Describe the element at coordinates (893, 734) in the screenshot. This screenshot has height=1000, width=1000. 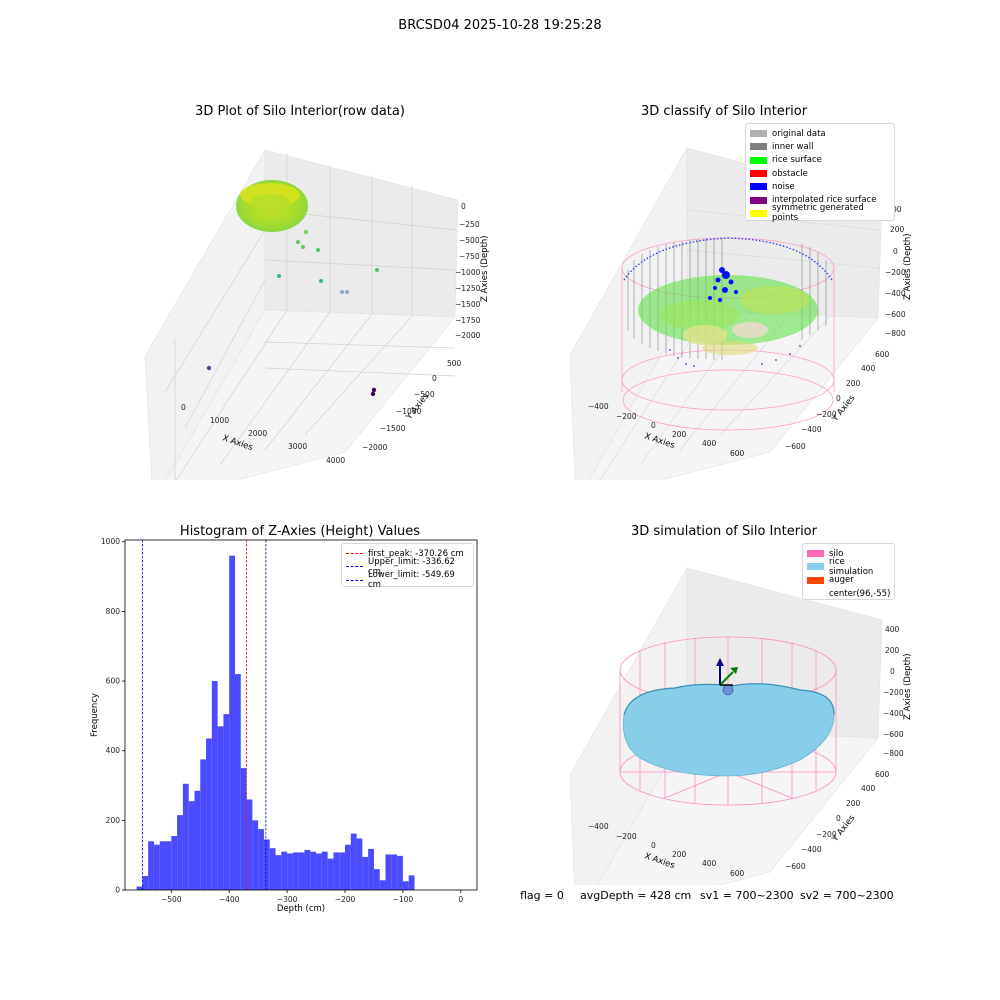
I see `panel4-ztick: −600` at that location.